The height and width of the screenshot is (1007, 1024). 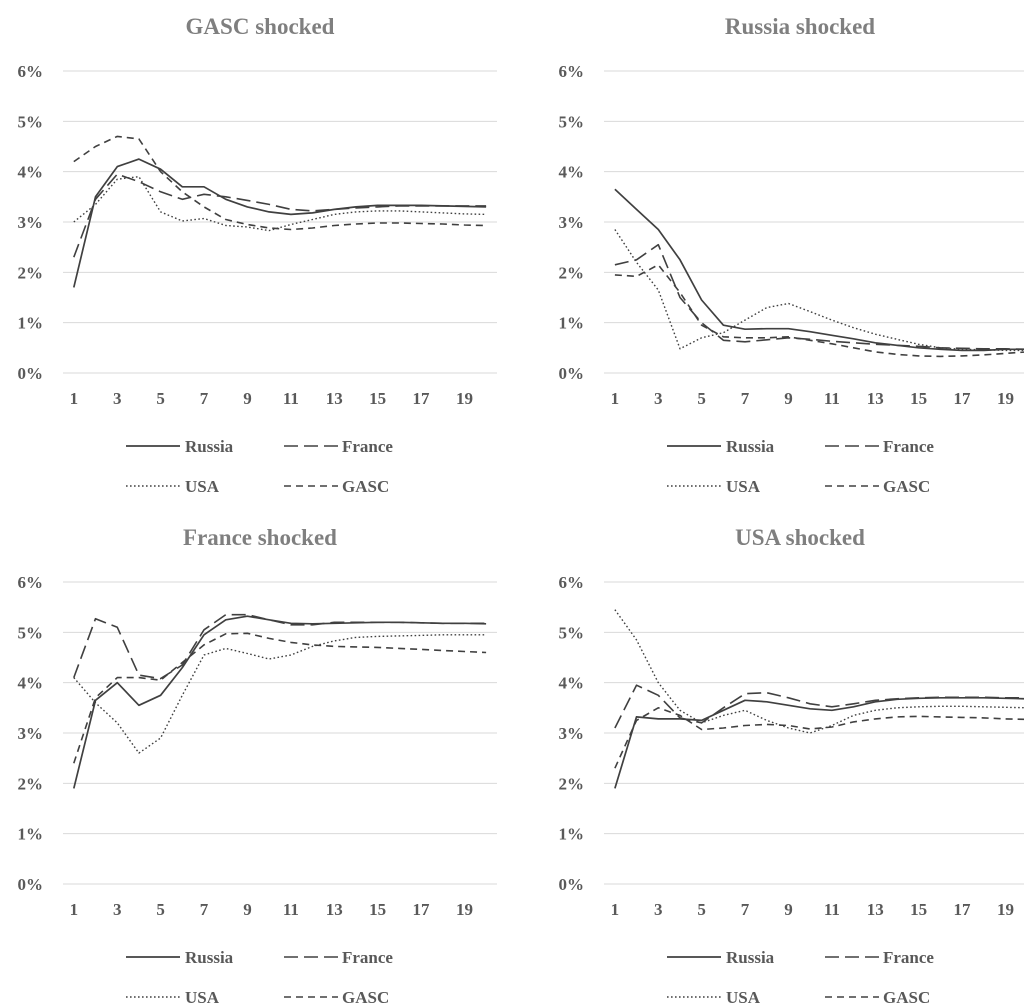 What do you see at coordinates (800, 537) in the screenshot?
I see `chart-title: USA shocked` at bounding box center [800, 537].